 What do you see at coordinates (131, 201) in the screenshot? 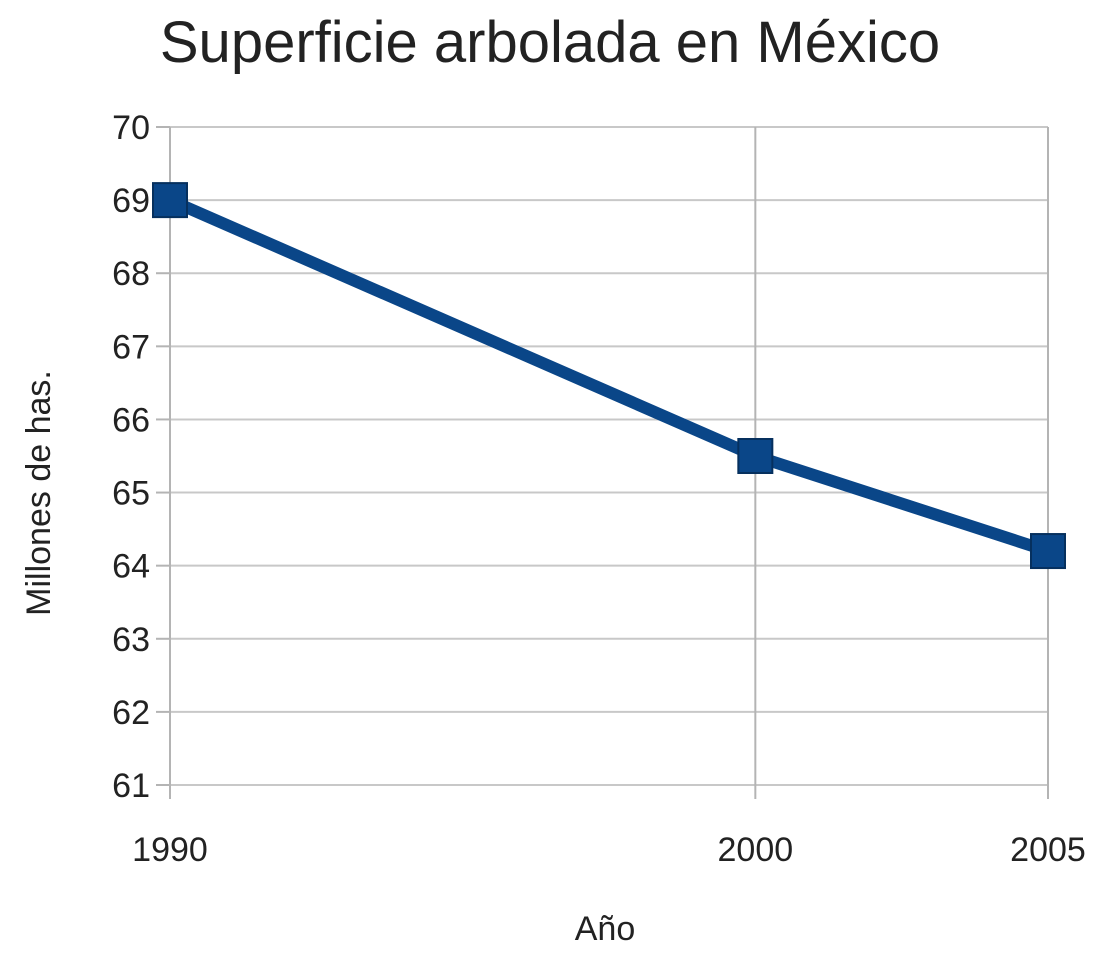
I see `y-tick-label: 69` at bounding box center [131, 201].